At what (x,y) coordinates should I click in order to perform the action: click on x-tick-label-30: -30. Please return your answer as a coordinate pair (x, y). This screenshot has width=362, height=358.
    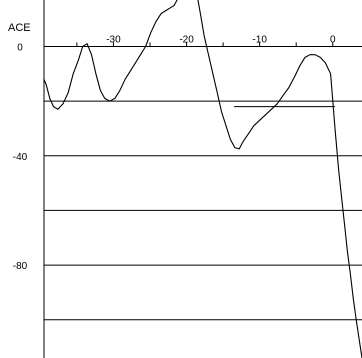
    Looking at the image, I should click on (113, 39).